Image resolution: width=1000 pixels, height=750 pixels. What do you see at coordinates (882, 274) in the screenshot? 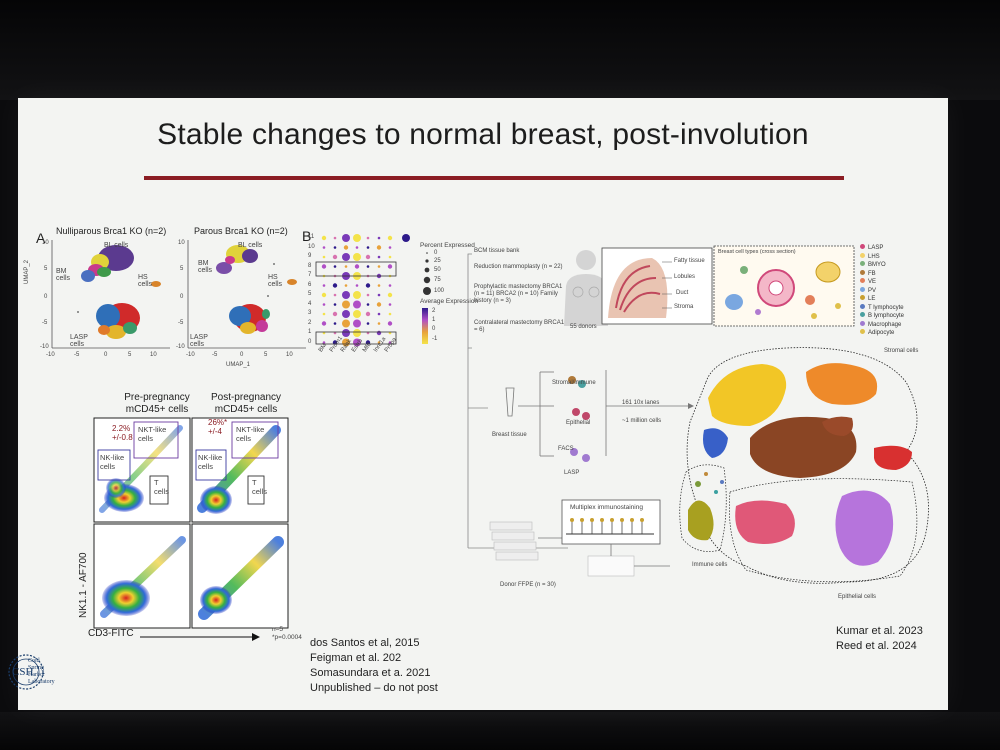
I see `cell-type-legend-item: FB` at bounding box center [882, 274].